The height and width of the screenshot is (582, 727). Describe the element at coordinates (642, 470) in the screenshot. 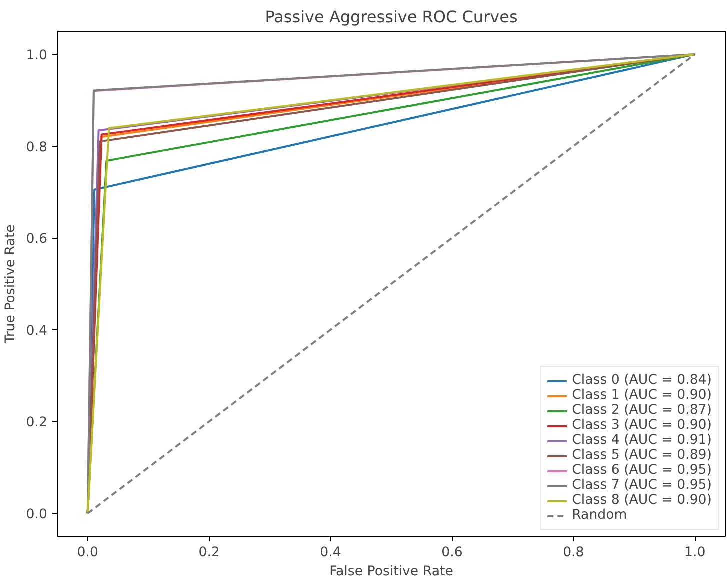

I see `legend-label: Class 6 (AUC = 0.95)` at that location.